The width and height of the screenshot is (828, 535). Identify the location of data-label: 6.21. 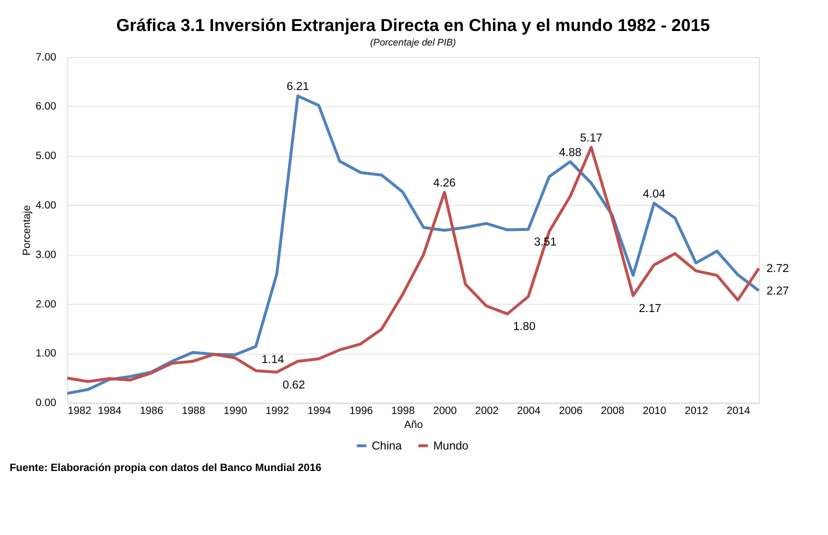
(297, 87).